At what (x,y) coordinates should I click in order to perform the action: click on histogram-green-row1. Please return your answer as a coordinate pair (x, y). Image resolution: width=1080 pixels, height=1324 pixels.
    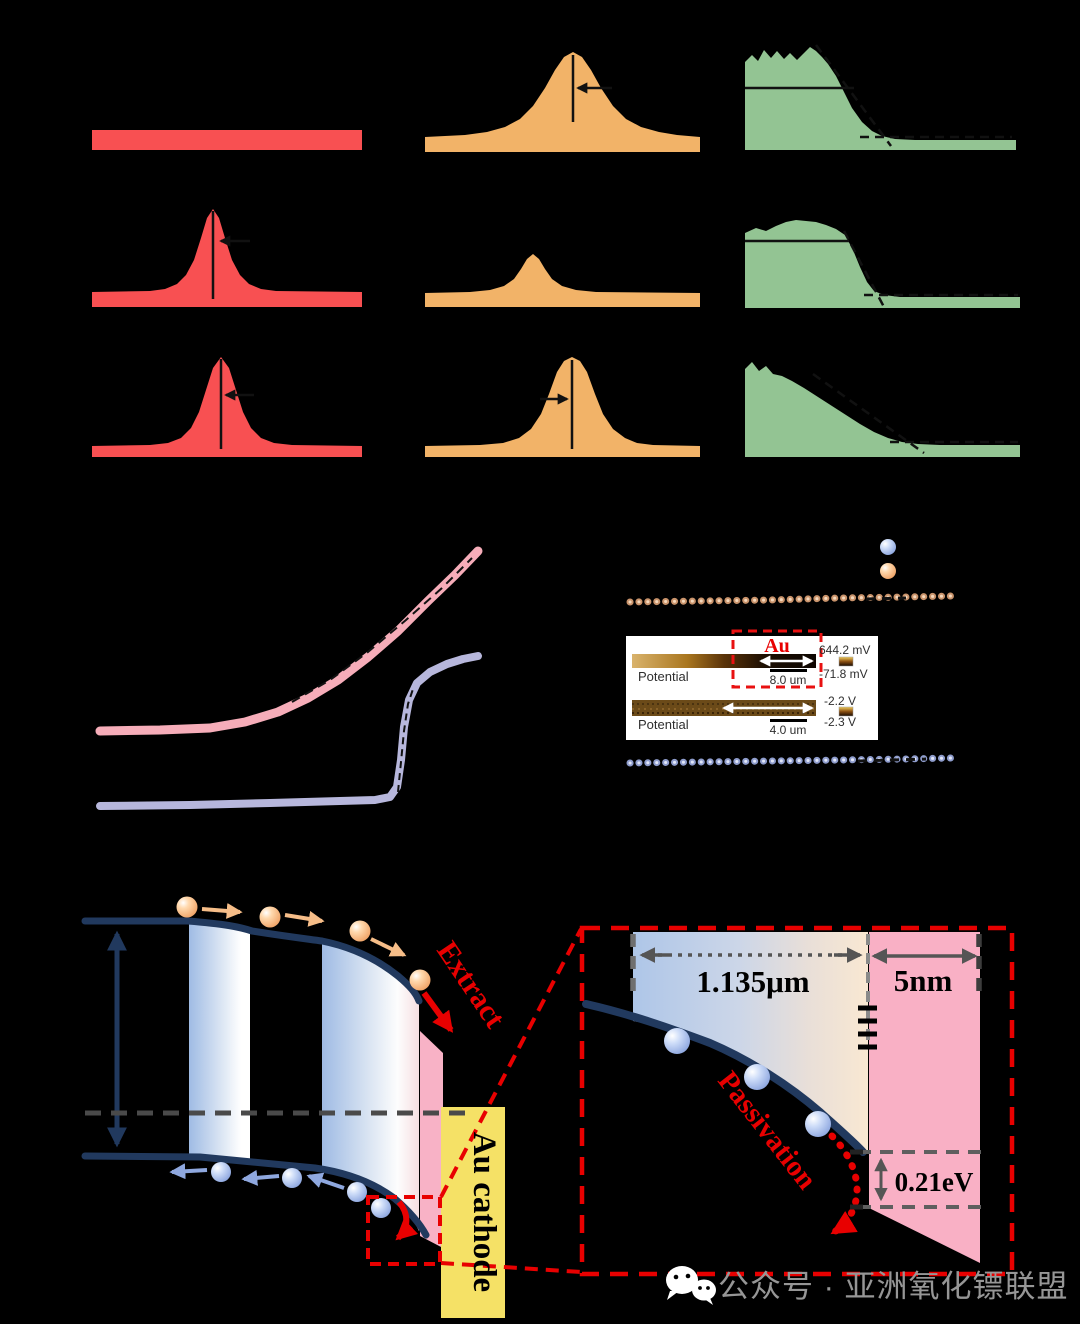
    Looking at the image, I should click on (880, 97).